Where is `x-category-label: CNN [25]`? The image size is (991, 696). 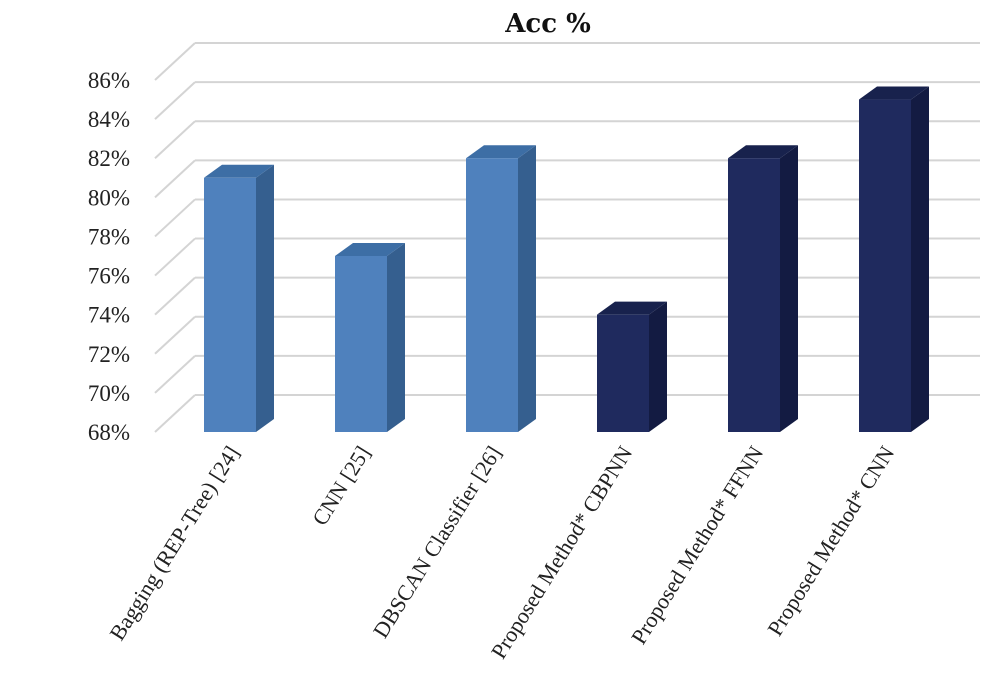 x-category-label: CNN [25] is located at coordinates (341, 485).